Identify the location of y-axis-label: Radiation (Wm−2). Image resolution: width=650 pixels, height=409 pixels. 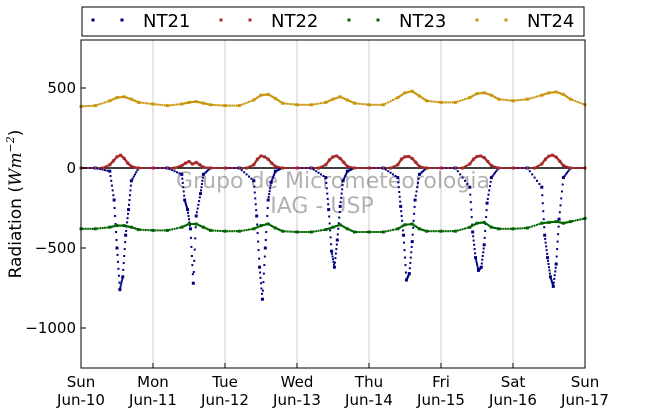
(15, 204).